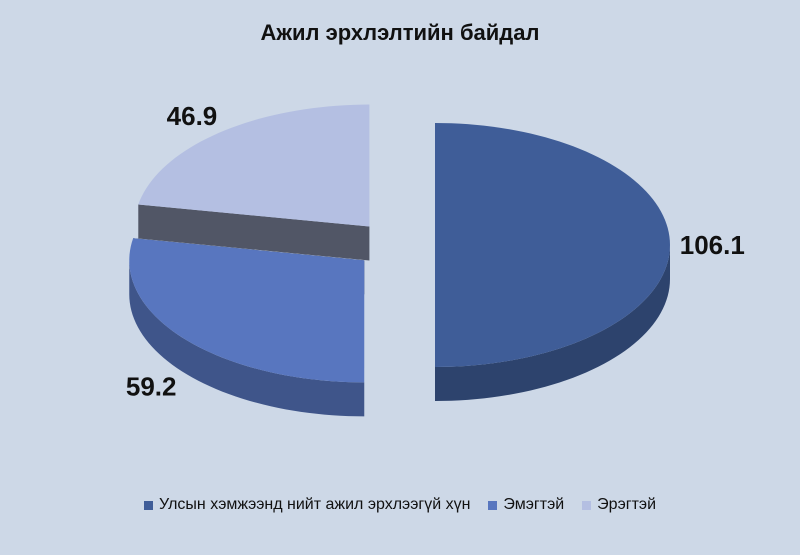 The image size is (800, 555). I want to click on value-label: 46.9, so click(192, 116).